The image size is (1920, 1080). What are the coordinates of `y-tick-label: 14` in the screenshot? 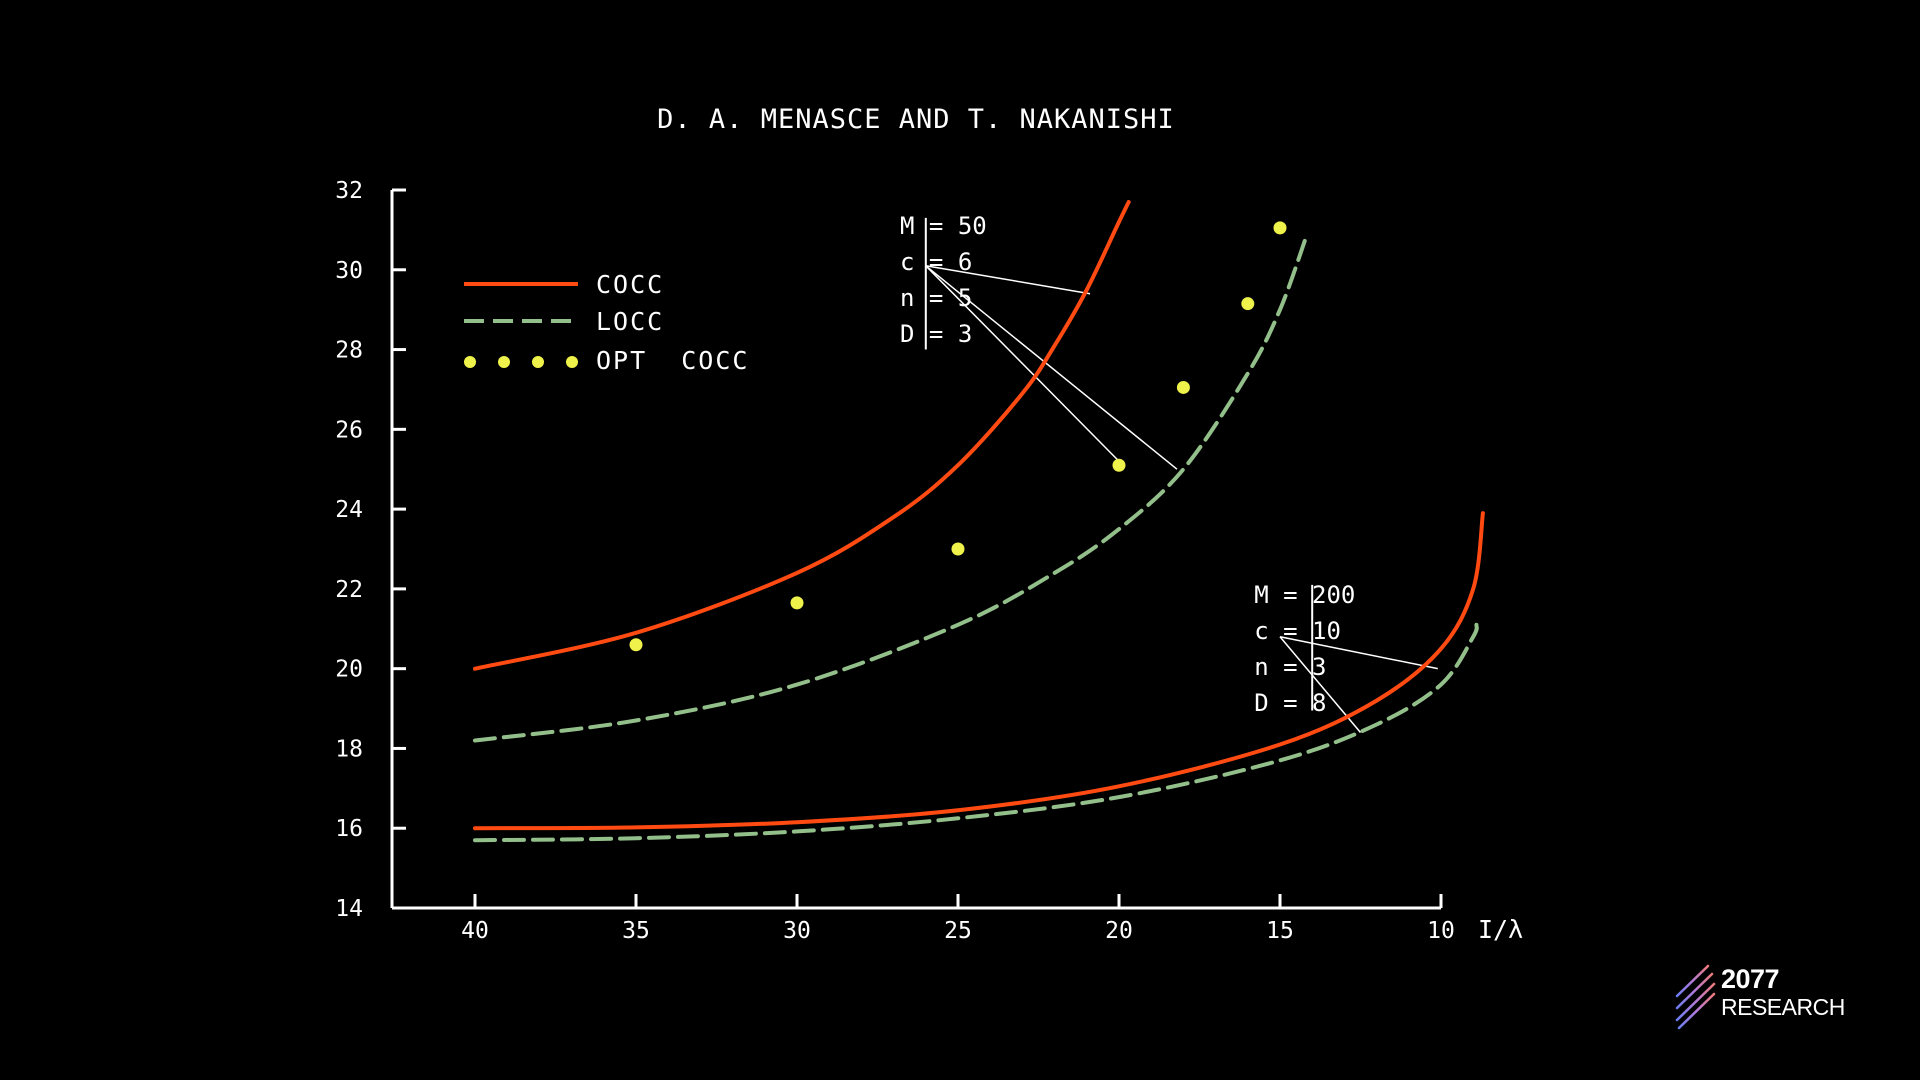 It's located at (349, 909).